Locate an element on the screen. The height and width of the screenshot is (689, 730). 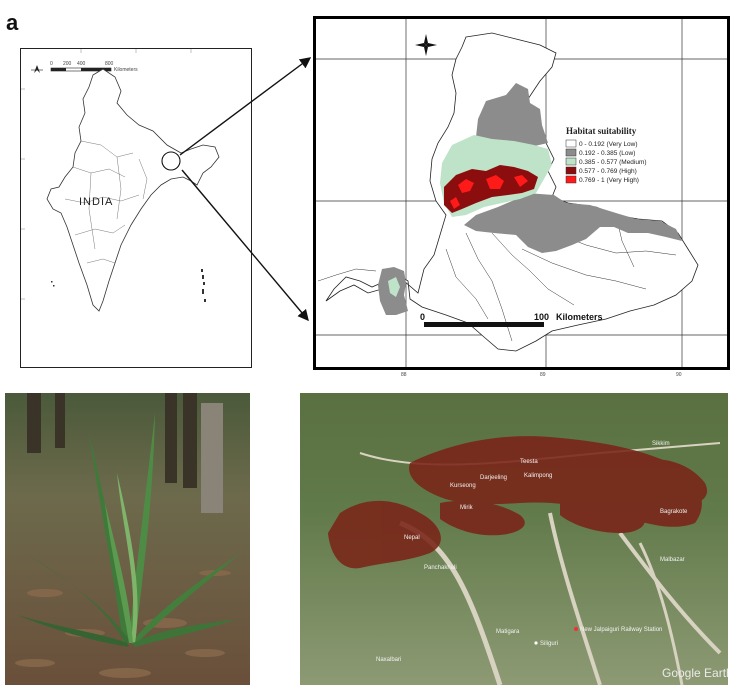
lon-tick-89-bottom: 89 is located at coordinates (543, 375).